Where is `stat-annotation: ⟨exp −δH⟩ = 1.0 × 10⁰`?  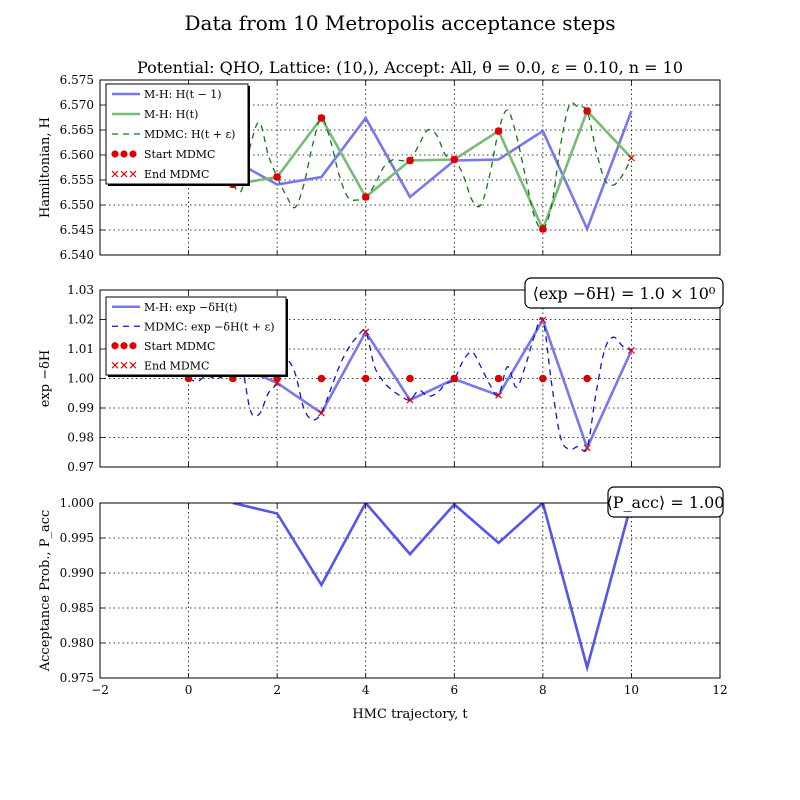 stat-annotation: ⟨exp −δH⟩ = 1.0 × 10⁰ is located at coordinates (624, 293).